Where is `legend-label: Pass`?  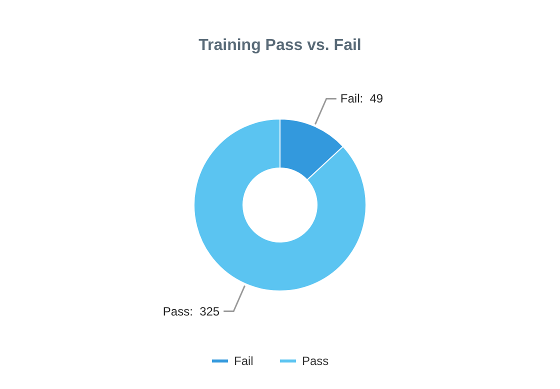
legend-label: Pass is located at coordinates (315, 361).